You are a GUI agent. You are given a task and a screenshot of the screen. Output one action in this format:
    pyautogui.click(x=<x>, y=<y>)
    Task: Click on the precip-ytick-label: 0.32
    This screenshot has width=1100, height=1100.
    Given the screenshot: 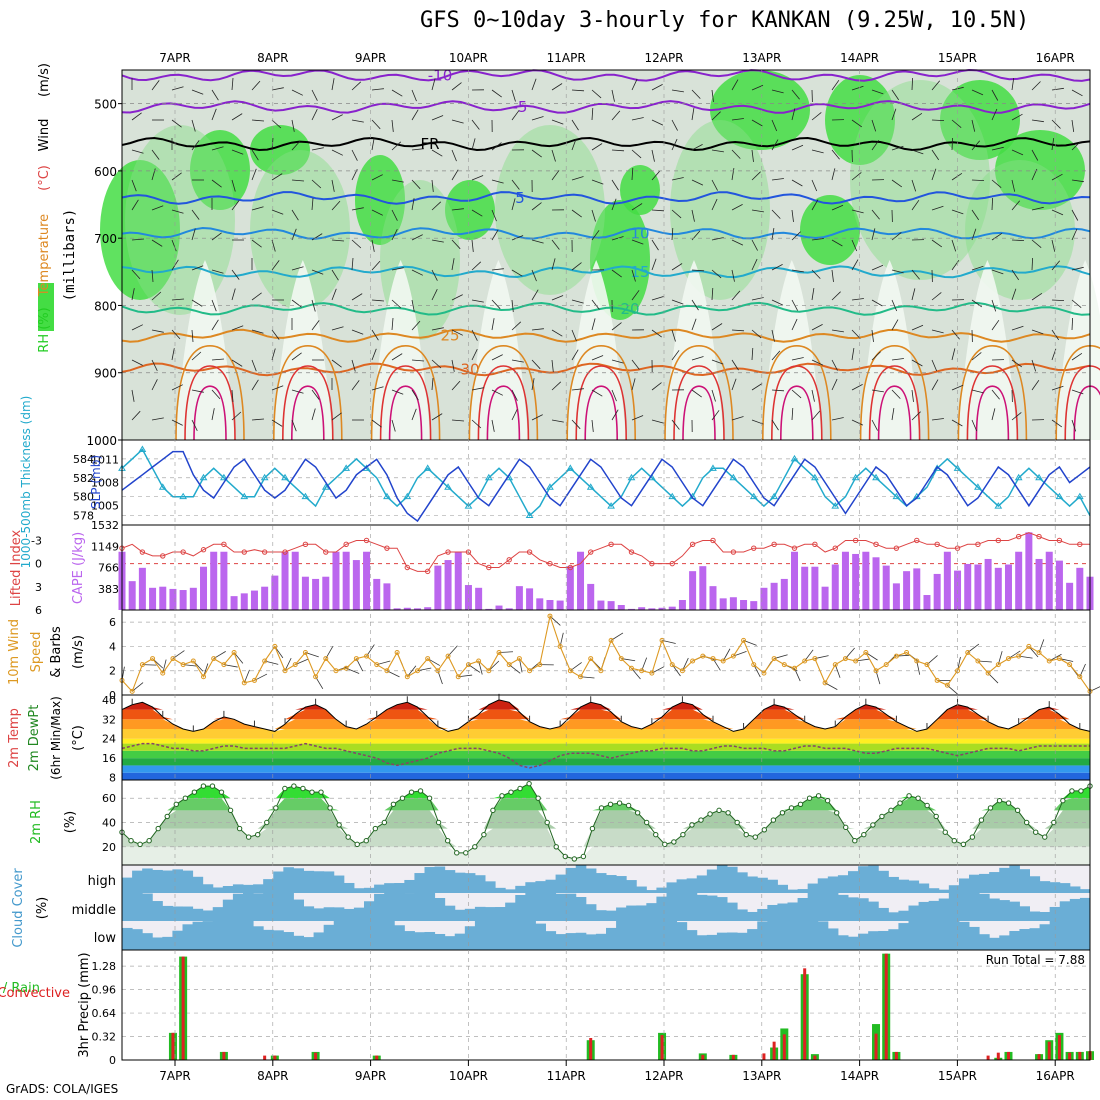 What is the action you would take?
    pyautogui.click(x=104, y=1037)
    